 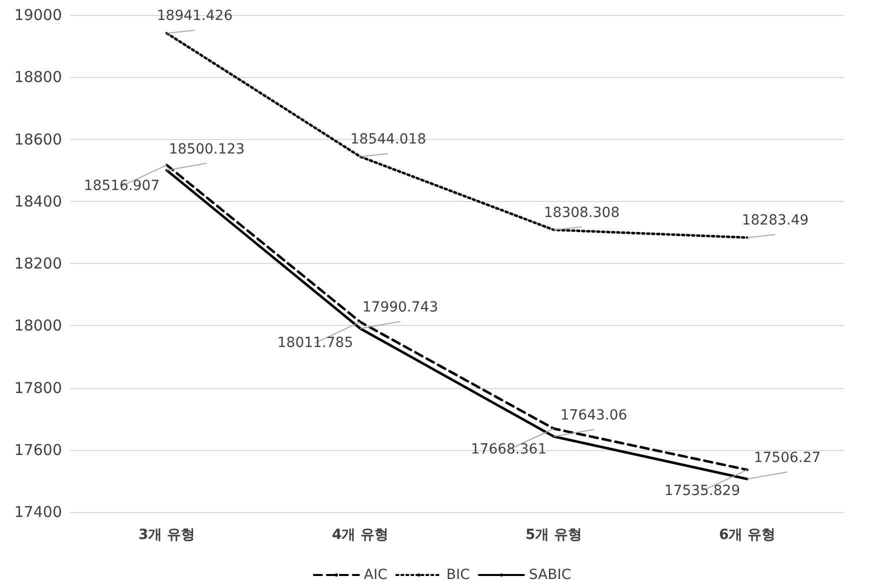 What do you see at coordinates (508, 450) in the screenshot?
I see `data-label: 17668.361` at bounding box center [508, 450].